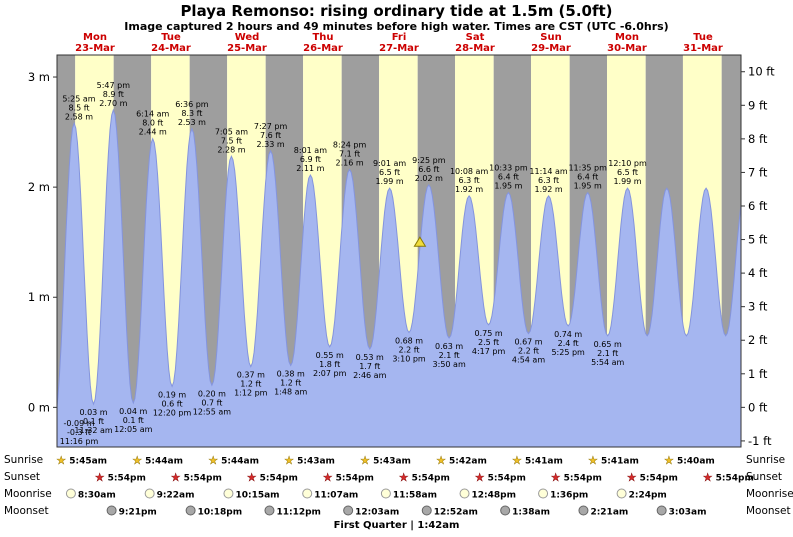 This screenshot has width=793, height=537. I want to click on annotation-line: 0.04 m, so click(133, 411).